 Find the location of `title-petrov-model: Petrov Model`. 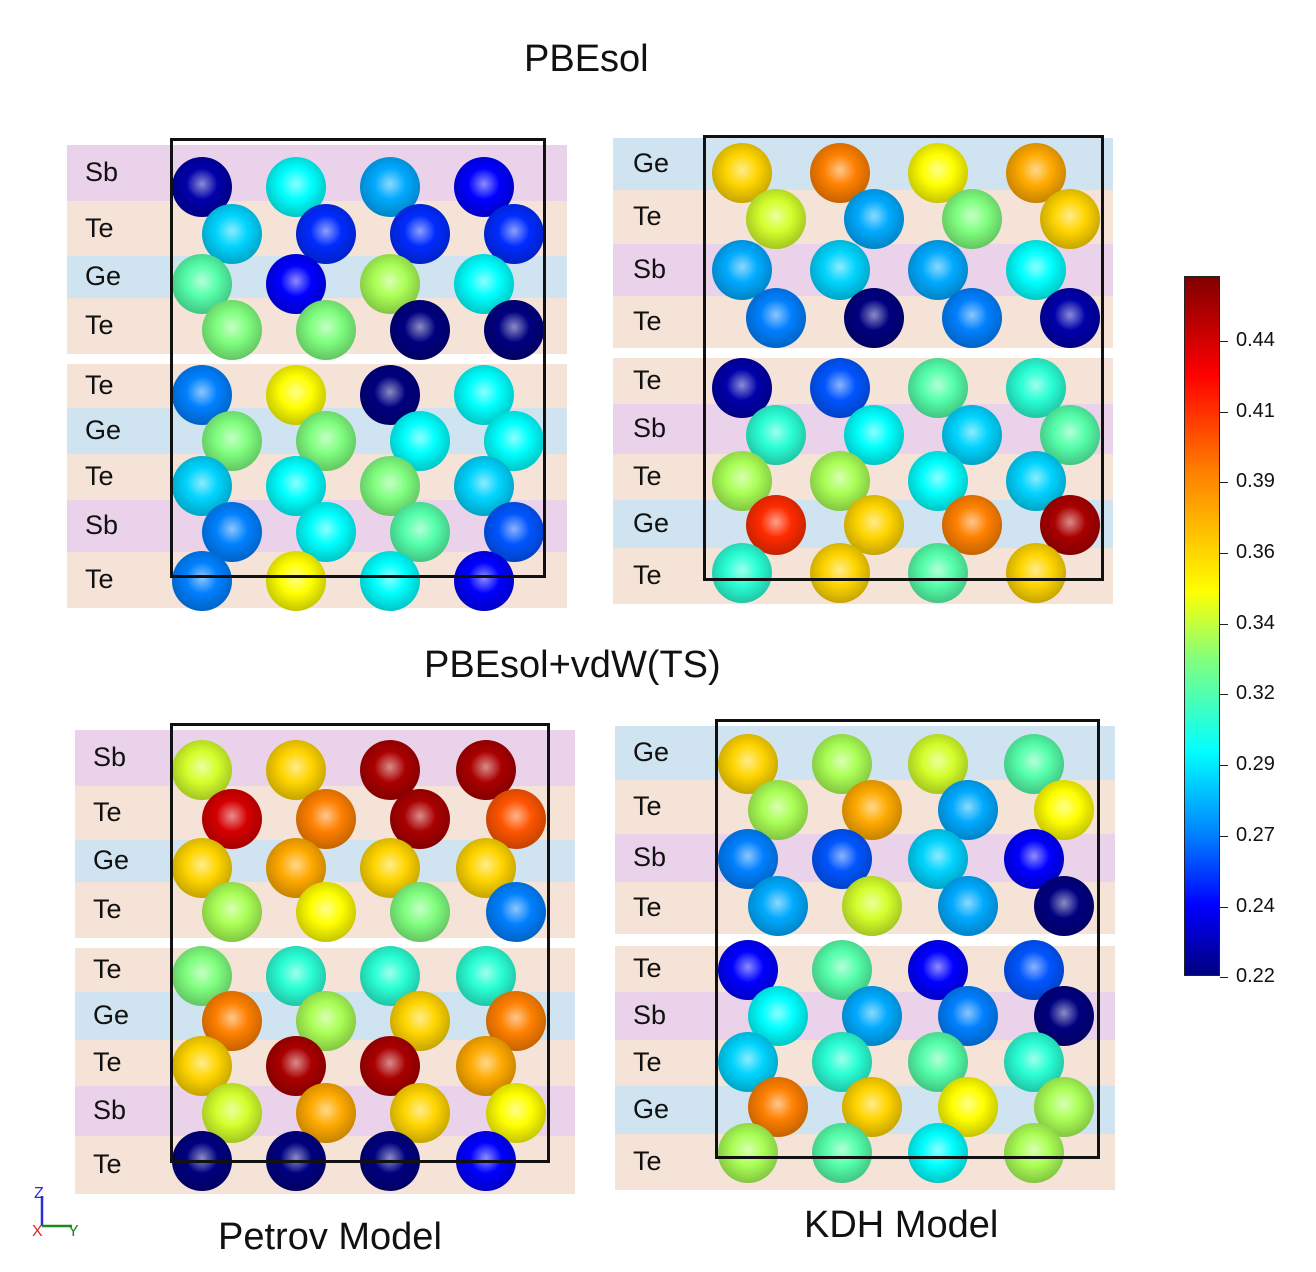

title-petrov-model: Petrov Model is located at coordinates (330, 1237).